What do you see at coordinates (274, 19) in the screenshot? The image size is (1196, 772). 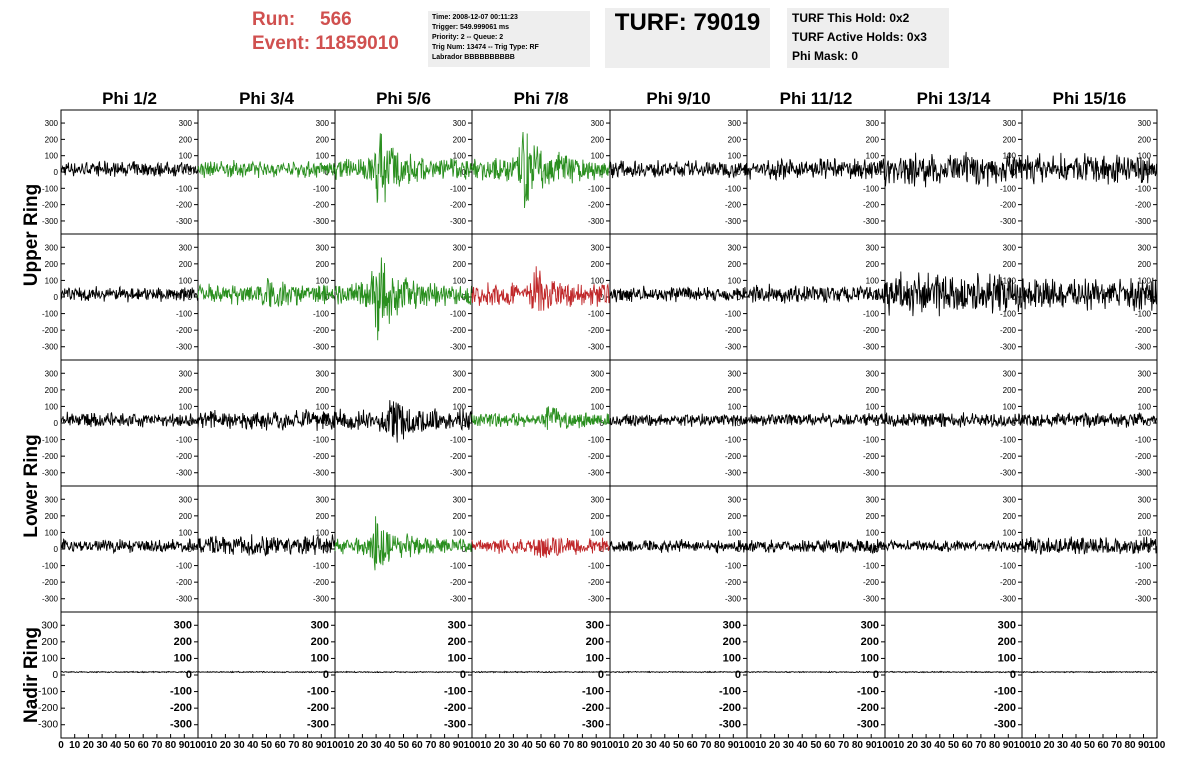 I see `run-label: Run:` at bounding box center [274, 19].